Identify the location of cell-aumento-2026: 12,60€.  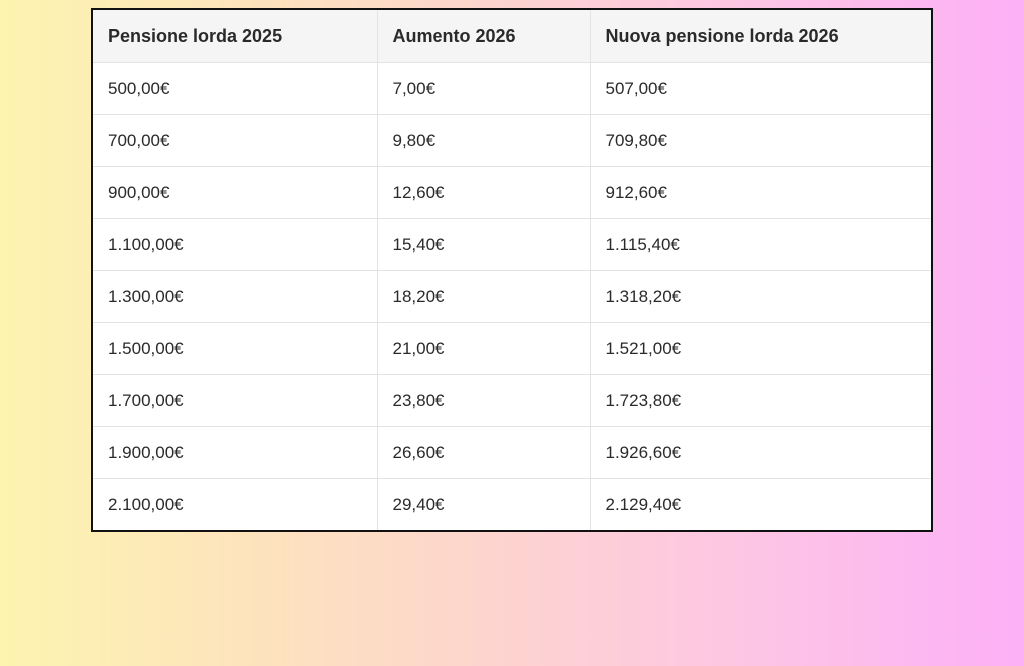
(483, 192).